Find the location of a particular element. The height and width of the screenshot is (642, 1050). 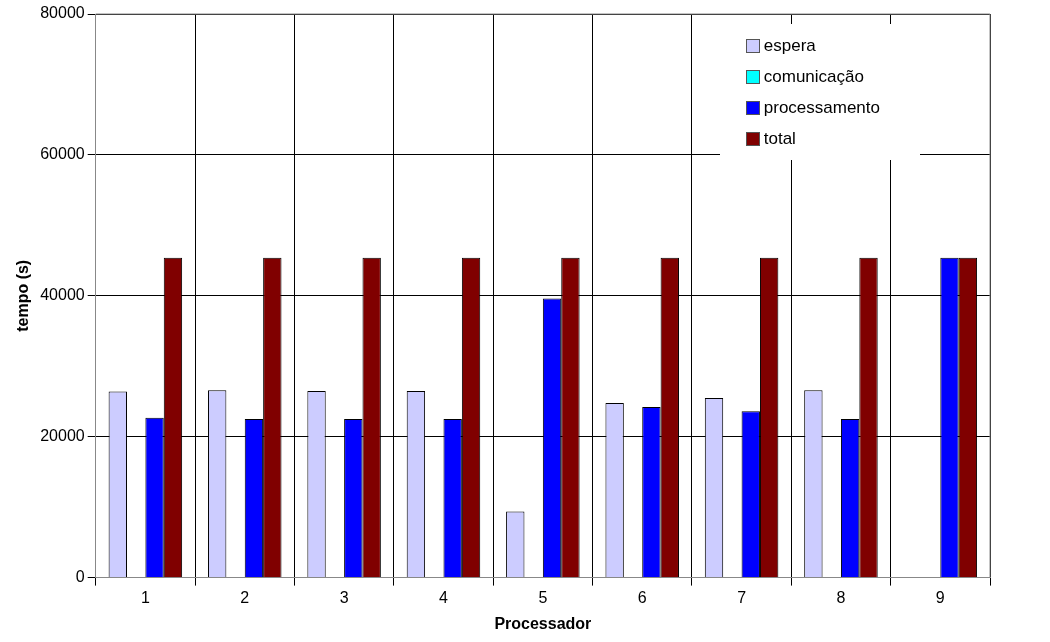

y-tick-label: 60000 is located at coordinates (62, 154).